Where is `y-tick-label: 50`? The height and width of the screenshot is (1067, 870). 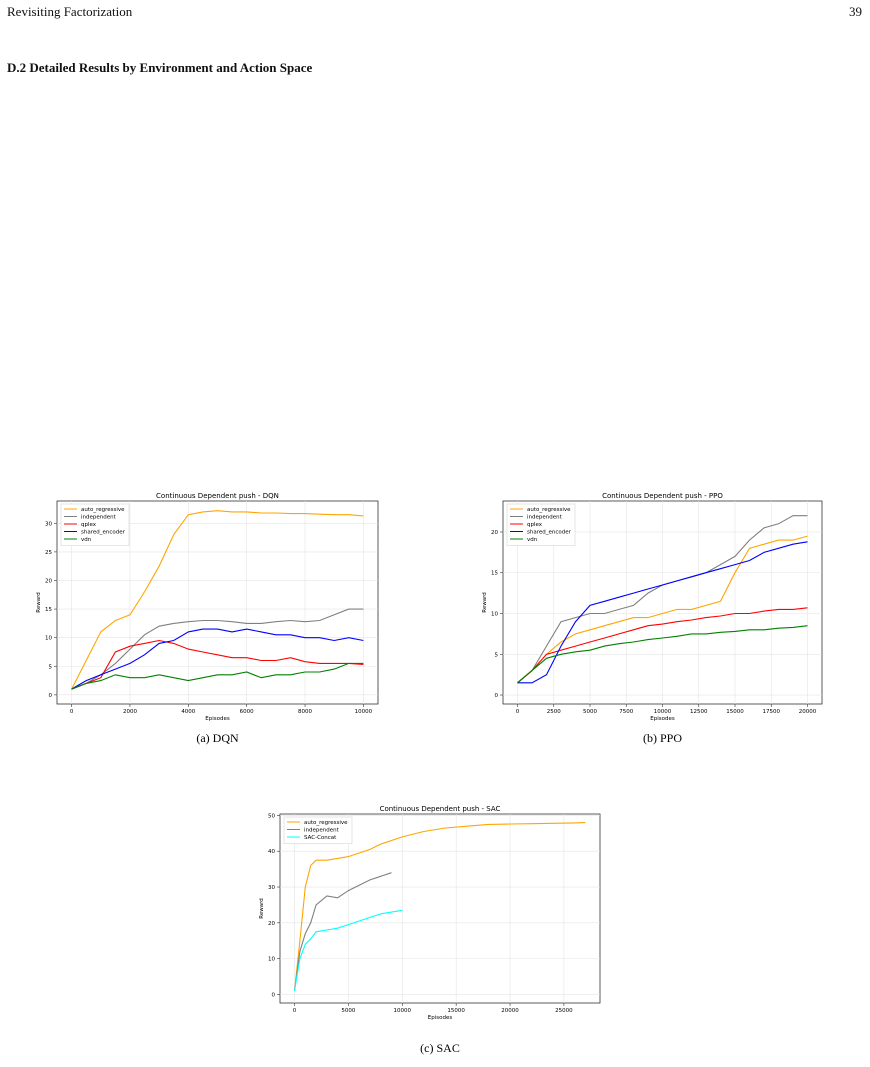 y-tick-label: 50 is located at coordinates (271, 816).